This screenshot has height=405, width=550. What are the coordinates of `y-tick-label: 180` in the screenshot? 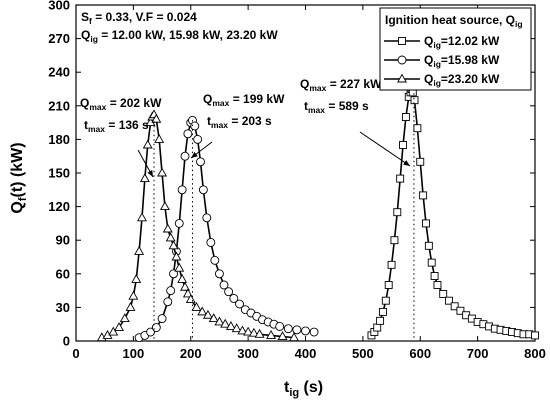 It's located at (59, 139).